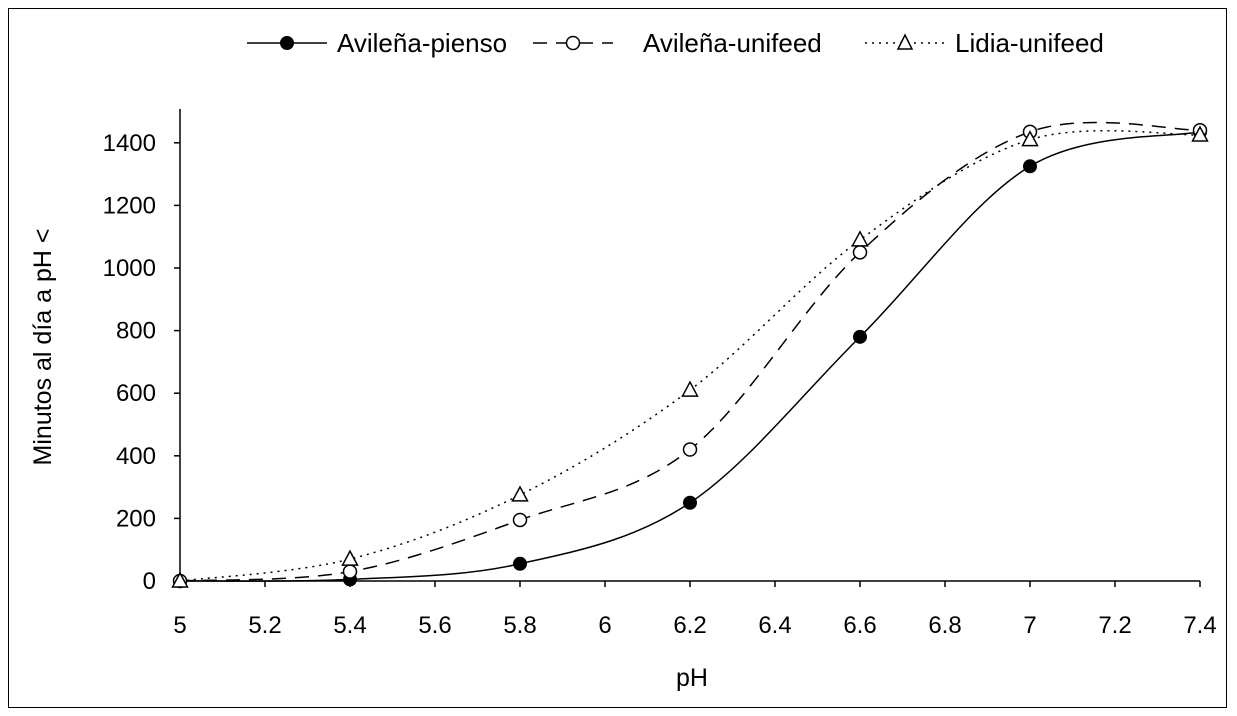 The image size is (1237, 716). I want to click on y-tick-label: 200, so click(136, 518).